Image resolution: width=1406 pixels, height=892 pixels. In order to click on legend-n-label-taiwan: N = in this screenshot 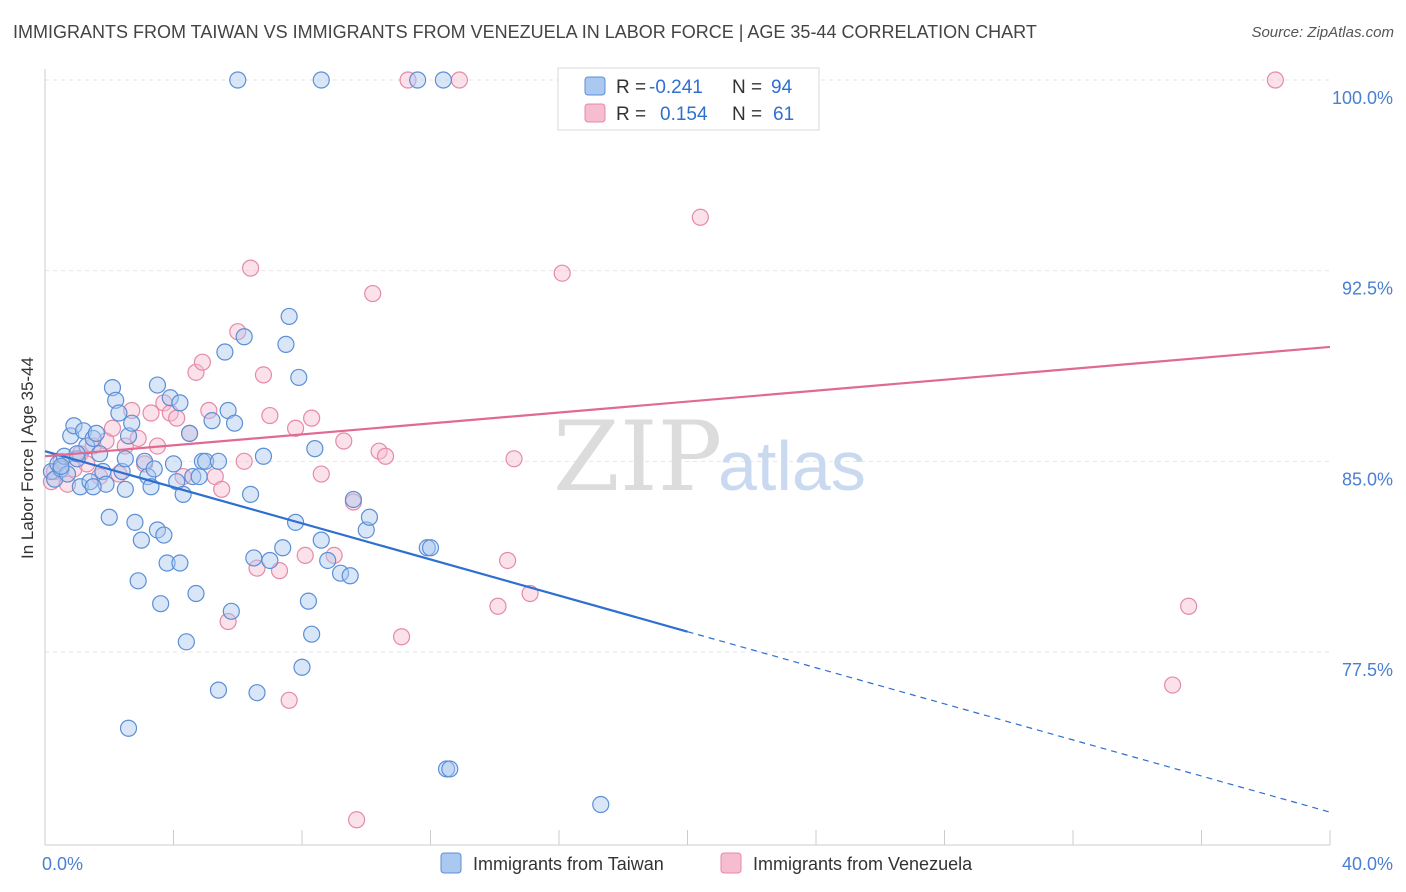, I will do `click(747, 87)`.